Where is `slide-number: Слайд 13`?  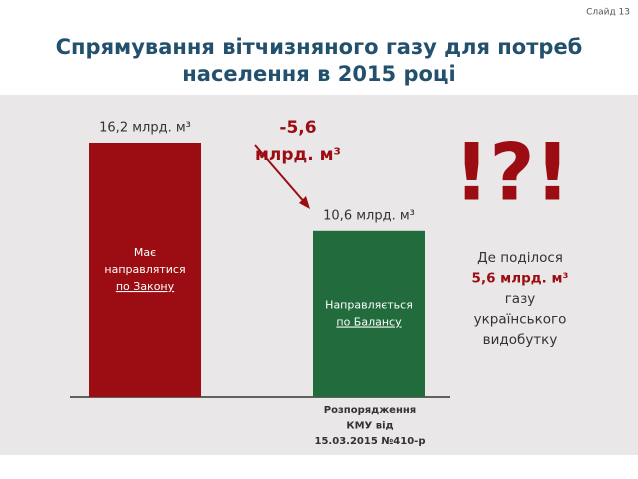
slide-number: Слайд 13 is located at coordinates (608, 13).